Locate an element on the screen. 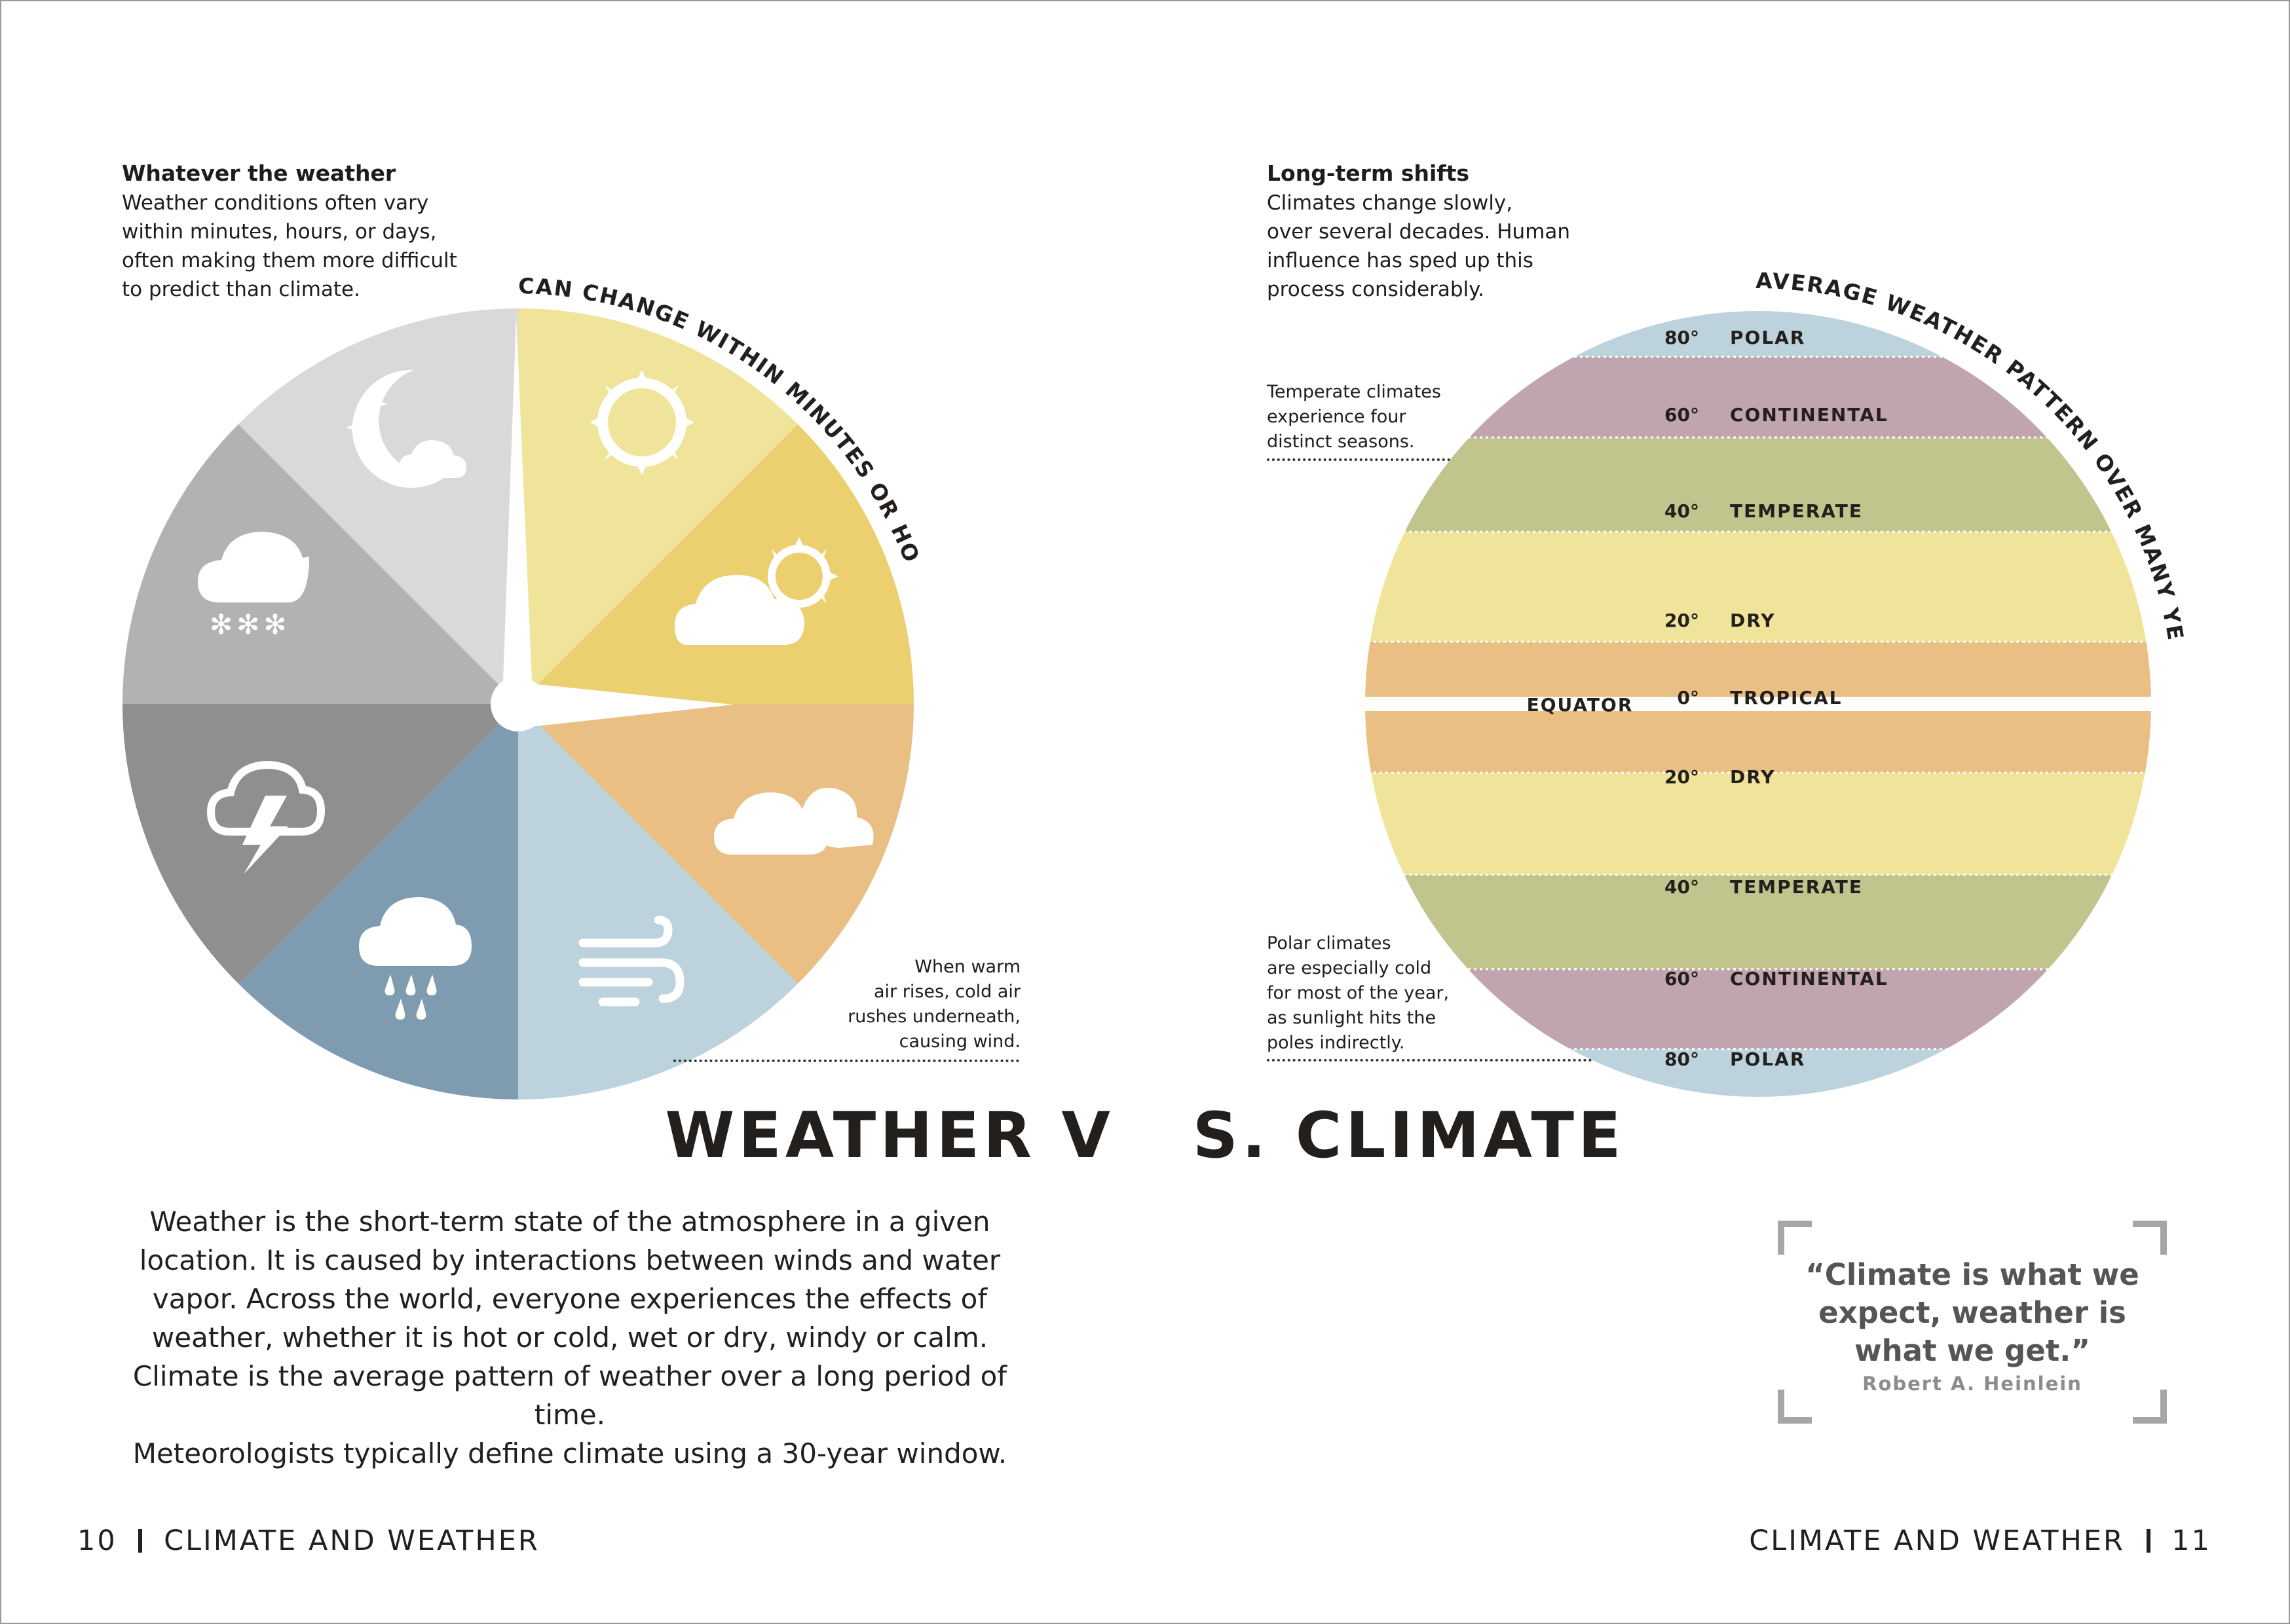 Image resolution: width=2290 pixels, height=1624 pixels. polar-note-line: for most of the year, is located at coordinates (1359, 993).